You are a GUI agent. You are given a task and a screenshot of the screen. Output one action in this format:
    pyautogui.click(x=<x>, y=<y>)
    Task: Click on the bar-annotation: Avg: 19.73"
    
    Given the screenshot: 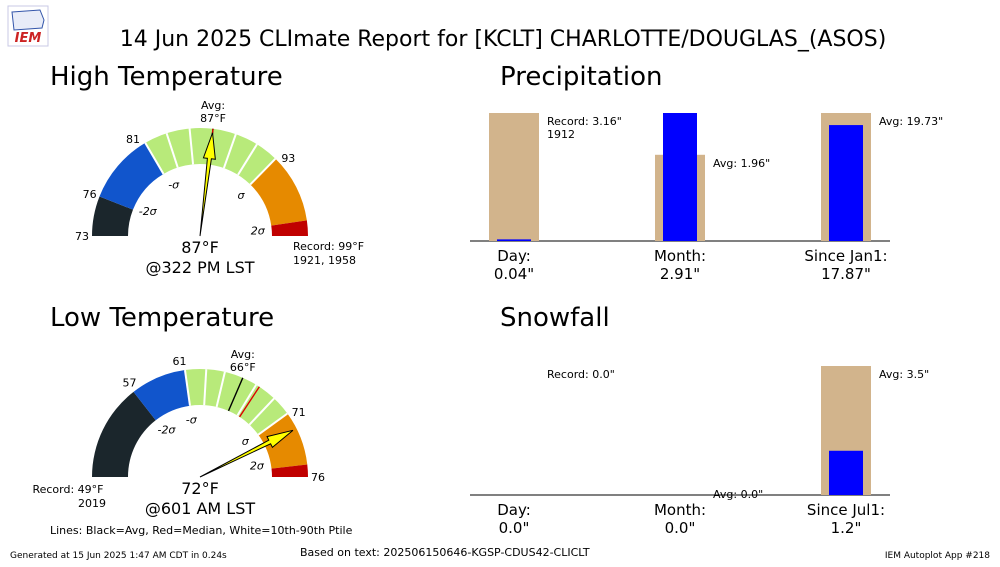 What is the action you would take?
    pyautogui.click(x=911, y=121)
    